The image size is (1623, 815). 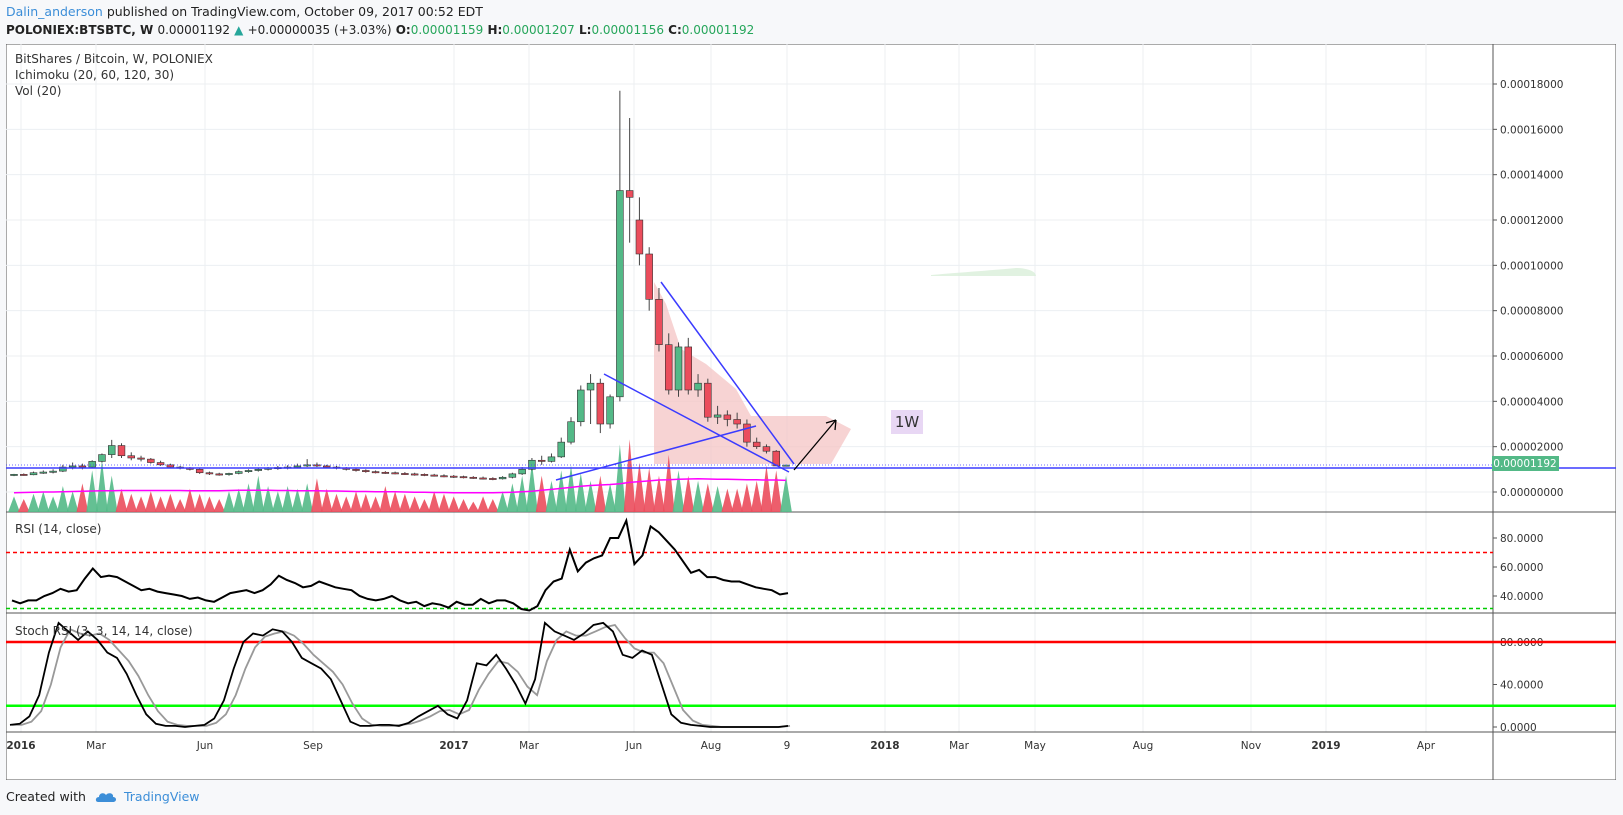 I want to click on x-tick-label: Apr, so click(x=1426, y=746).